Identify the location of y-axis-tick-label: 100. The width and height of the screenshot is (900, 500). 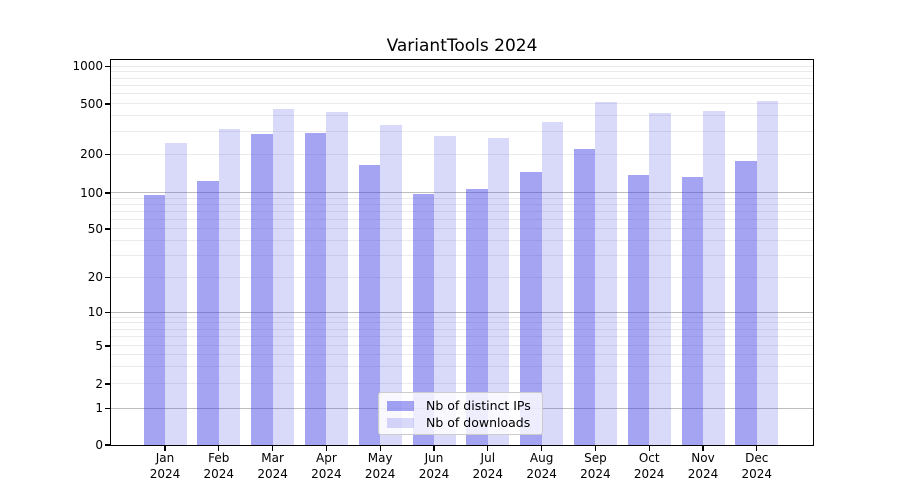
(91, 192).